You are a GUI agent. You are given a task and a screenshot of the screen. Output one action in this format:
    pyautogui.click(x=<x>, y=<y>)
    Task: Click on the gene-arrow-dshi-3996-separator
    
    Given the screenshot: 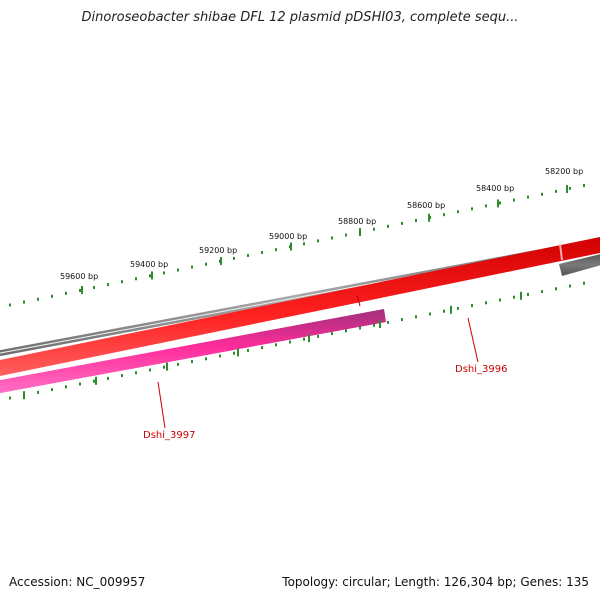 What is the action you would take?
    pyautogui.click(x=358, y=300)
    